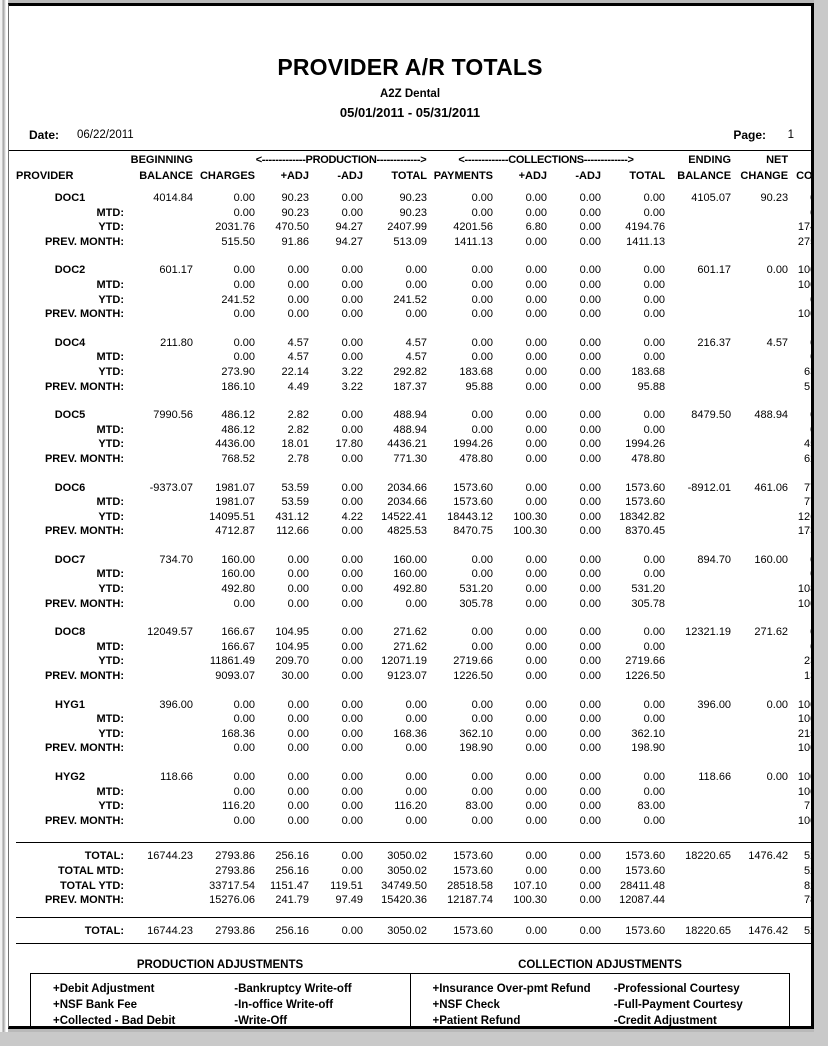 The height and width of the screenshot is (1046, 828). Describe the element at coordinates (295, 198) in the screenshot. I see `cell-prod-padj: 90.23` at that location.